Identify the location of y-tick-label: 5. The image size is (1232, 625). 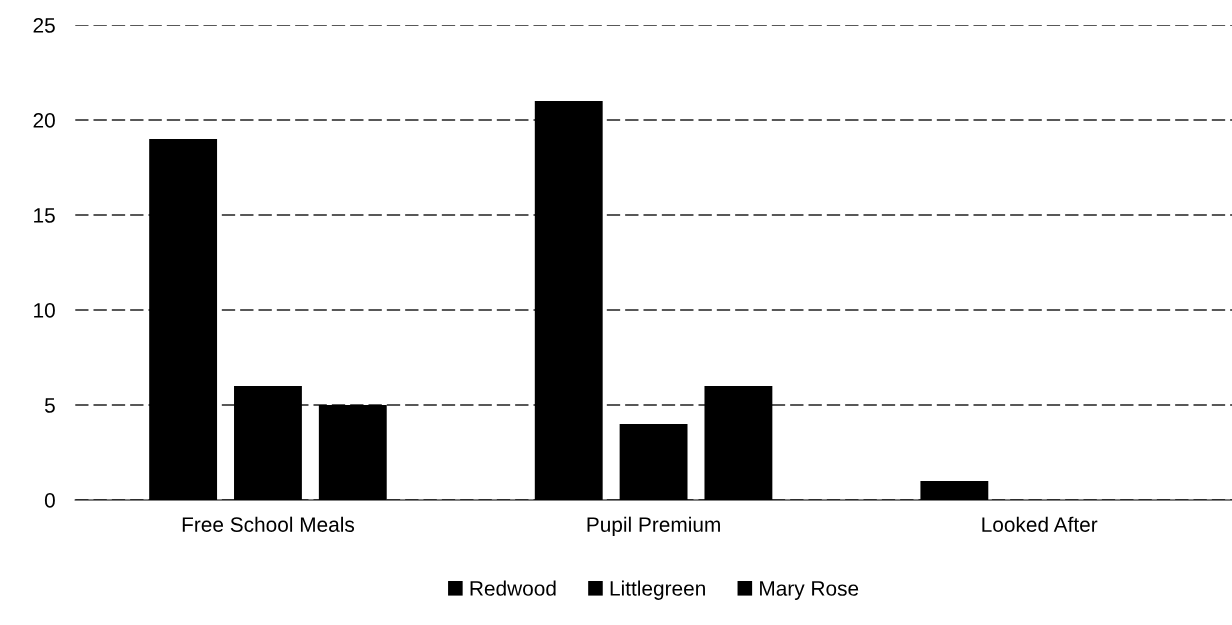
(49, 405).